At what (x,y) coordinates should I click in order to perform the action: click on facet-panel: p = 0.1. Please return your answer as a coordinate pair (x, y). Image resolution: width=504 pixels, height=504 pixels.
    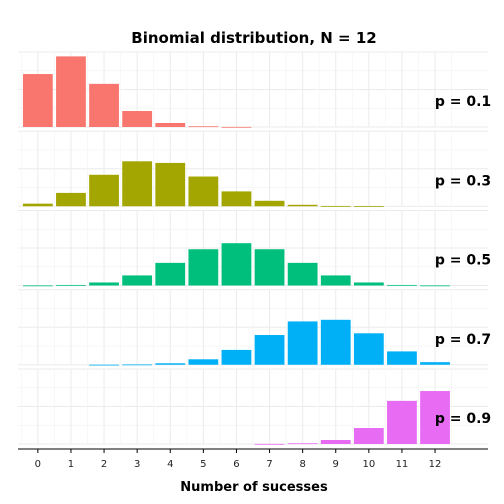
    Looking at the image, I should click on (254, 89).